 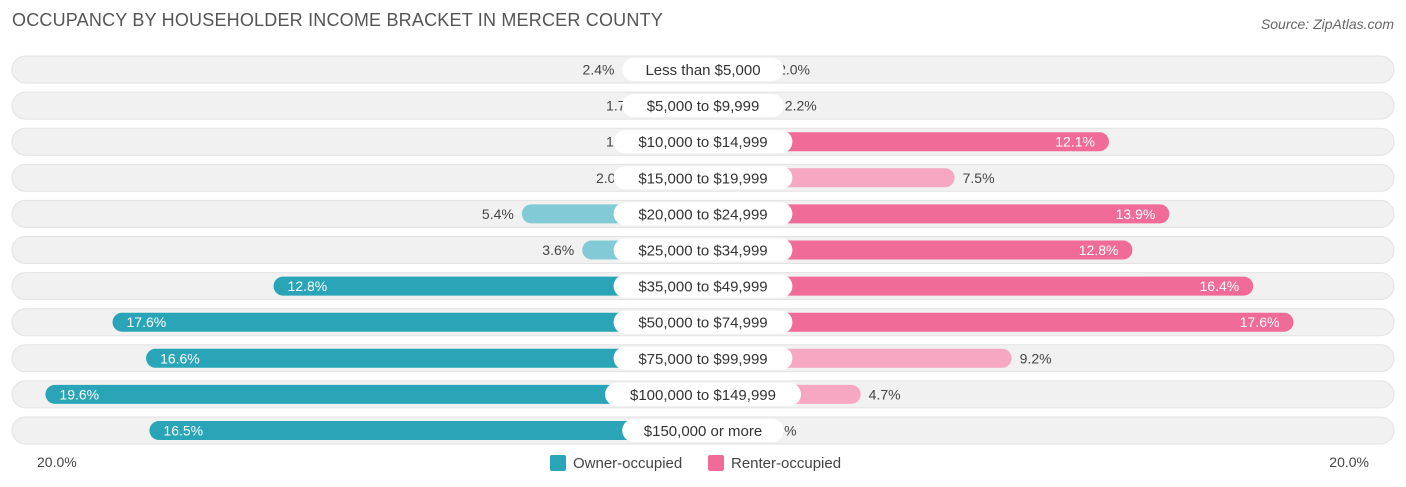 I want to click on category-label: $35,000 to $49,999, so click(x=702, y=287).